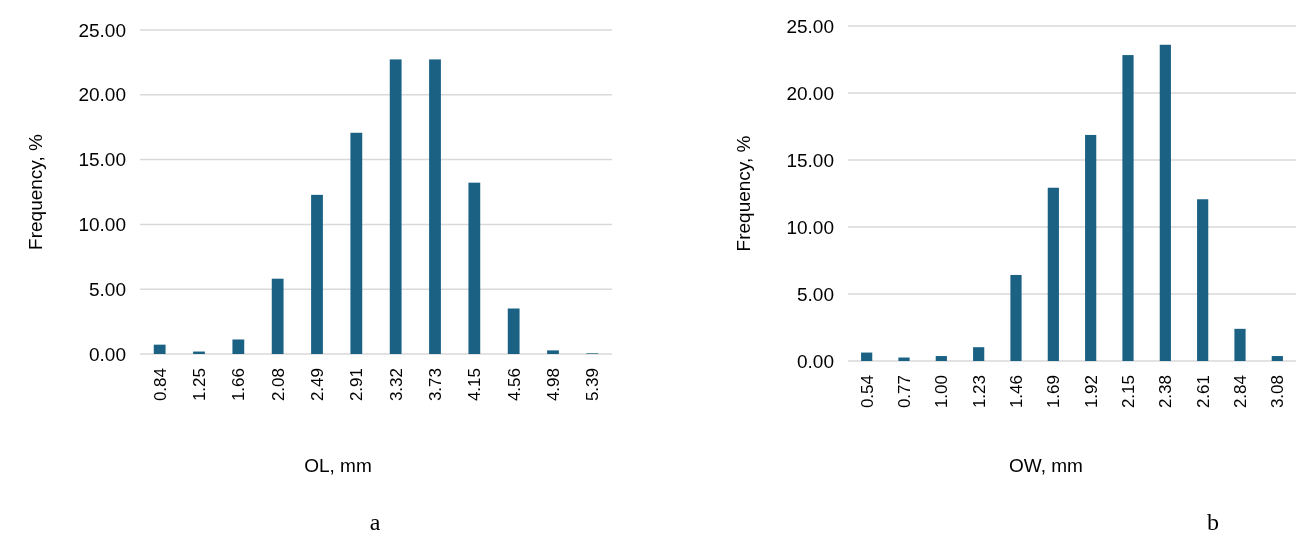 This screenshot has height=541, width=1296. Describe the element at coordinates (357, 385) in the screenshot. I see `x-tick-label: 2.91` at that location.